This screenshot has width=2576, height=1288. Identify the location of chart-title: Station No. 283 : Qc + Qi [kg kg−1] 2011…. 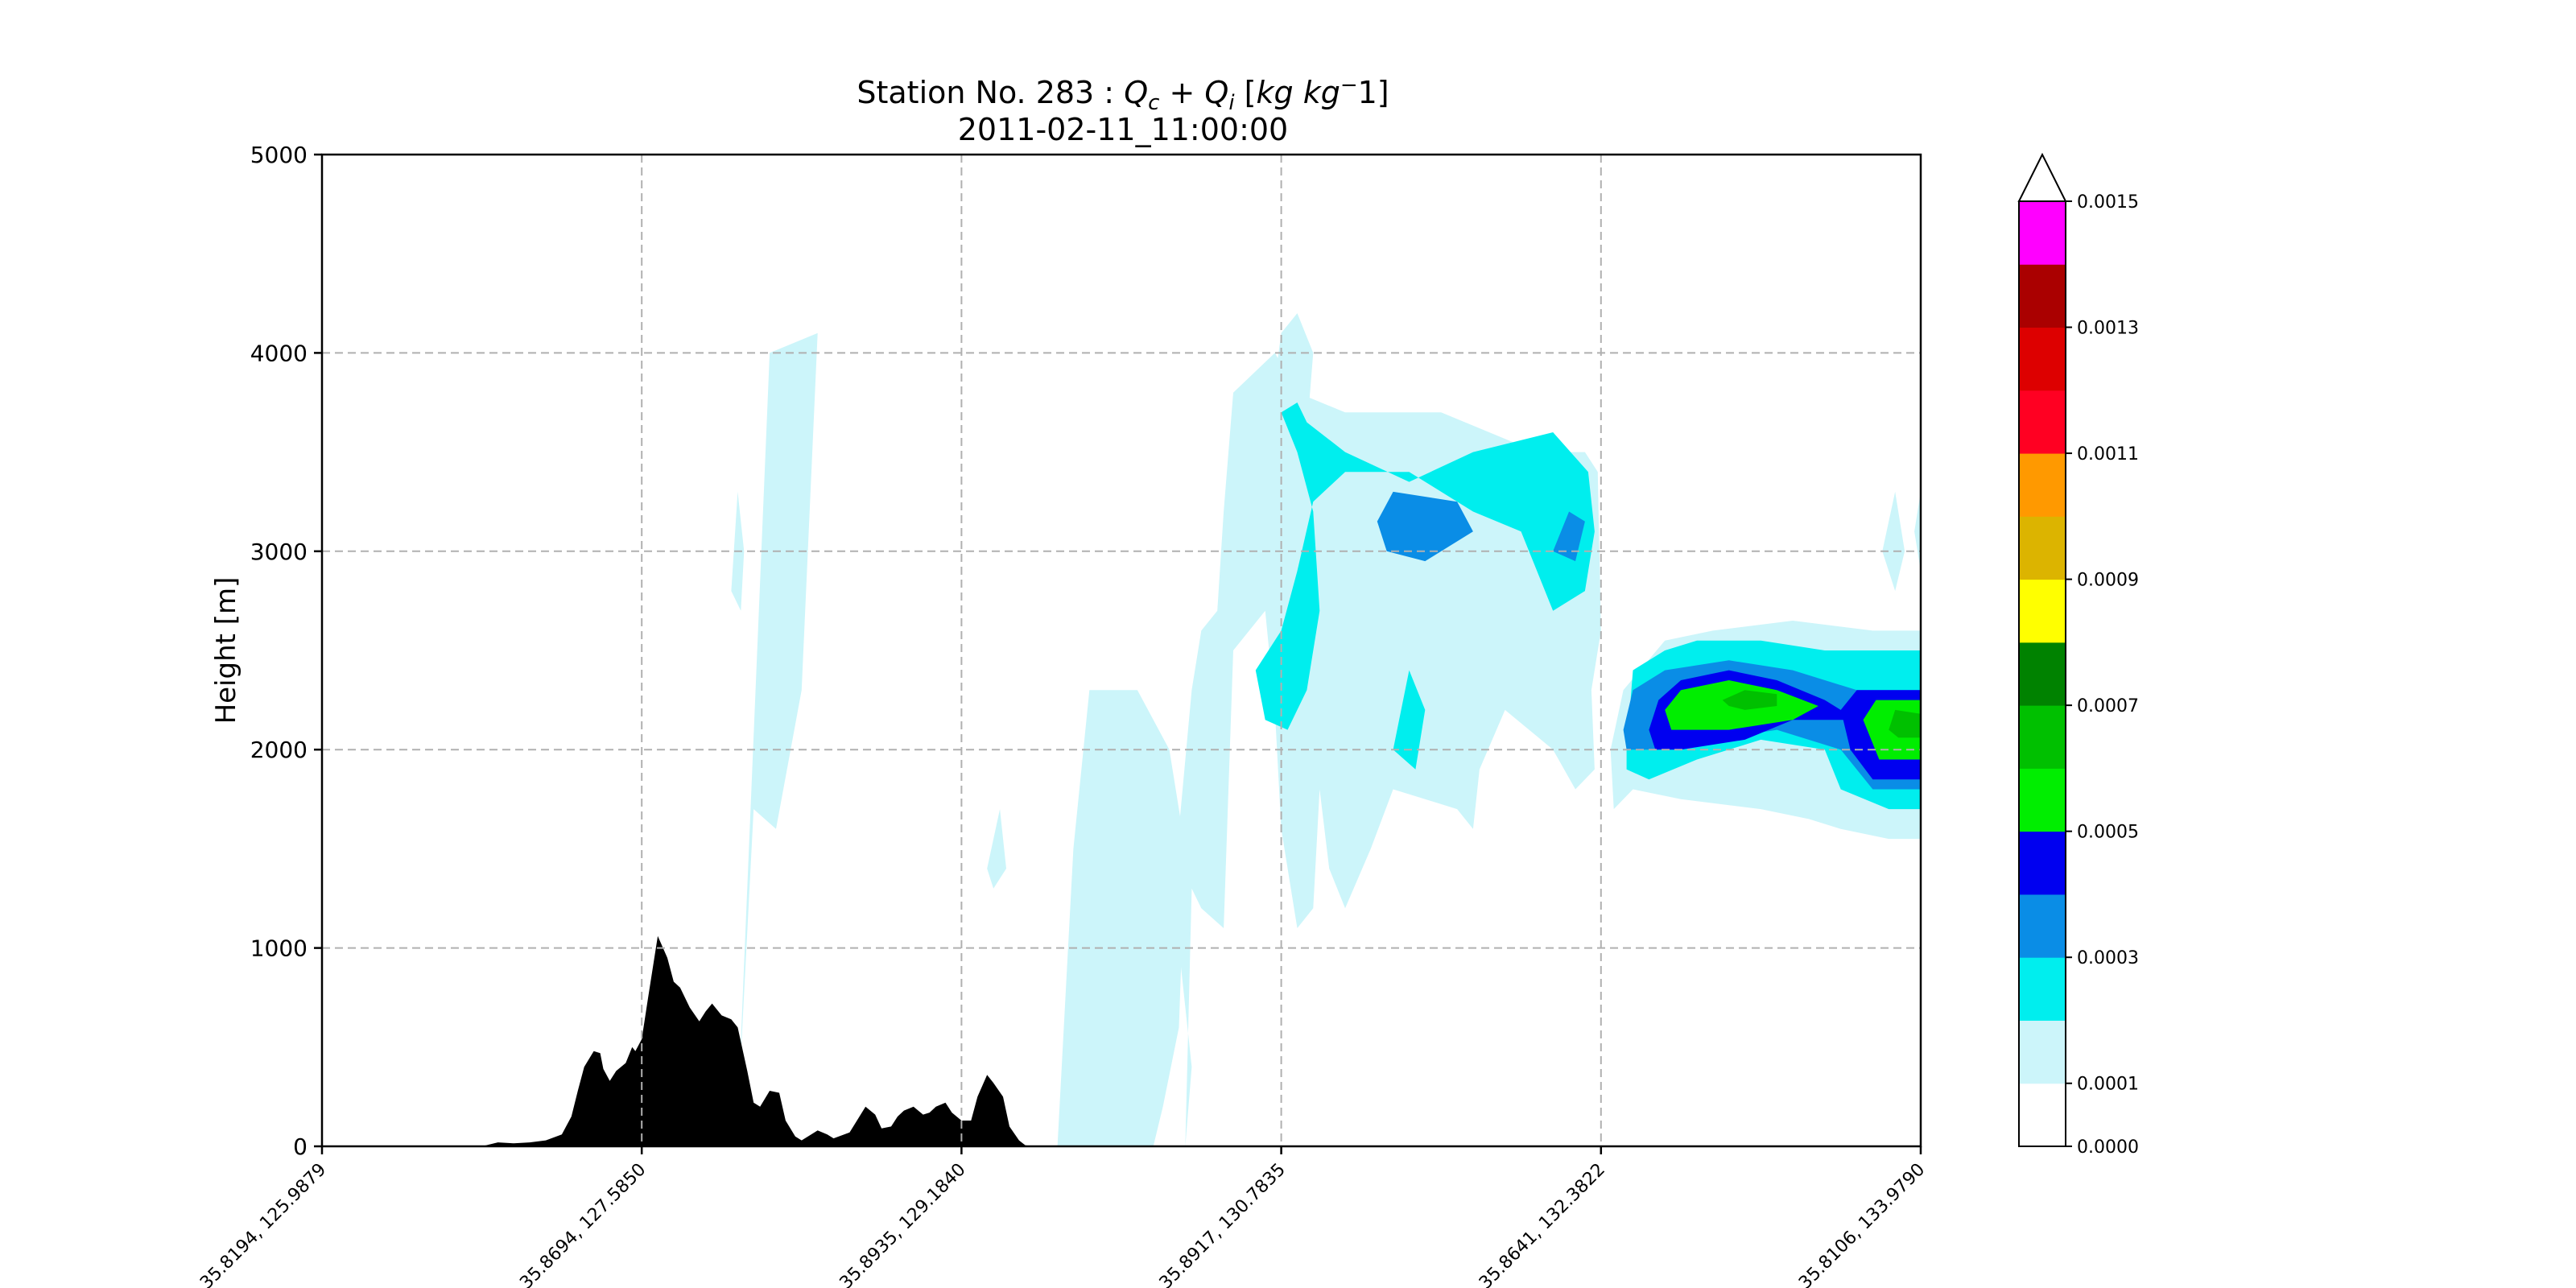
(1123, 110).